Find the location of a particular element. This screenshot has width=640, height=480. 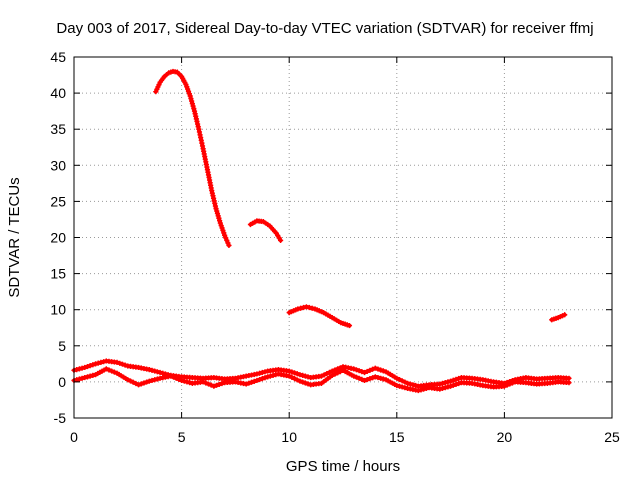

series-arc-late is located at coordinates (558, 317).